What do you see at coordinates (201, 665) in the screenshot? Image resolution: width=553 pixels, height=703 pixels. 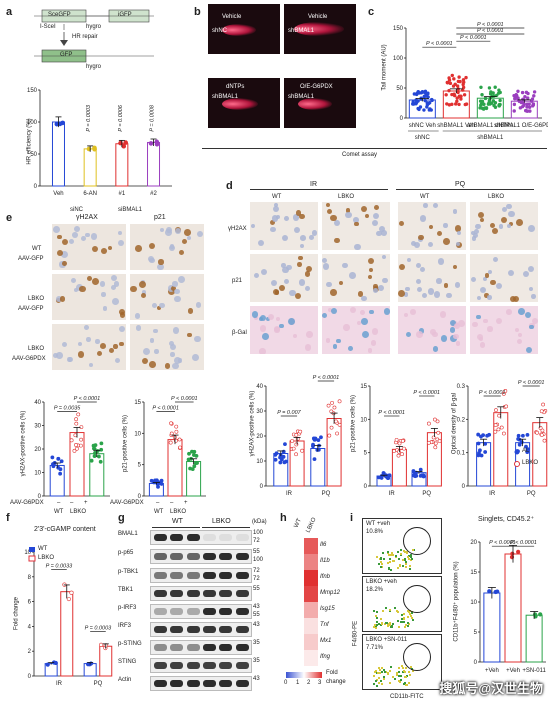 I see `blot-strip` at bounding box center [201, 665].